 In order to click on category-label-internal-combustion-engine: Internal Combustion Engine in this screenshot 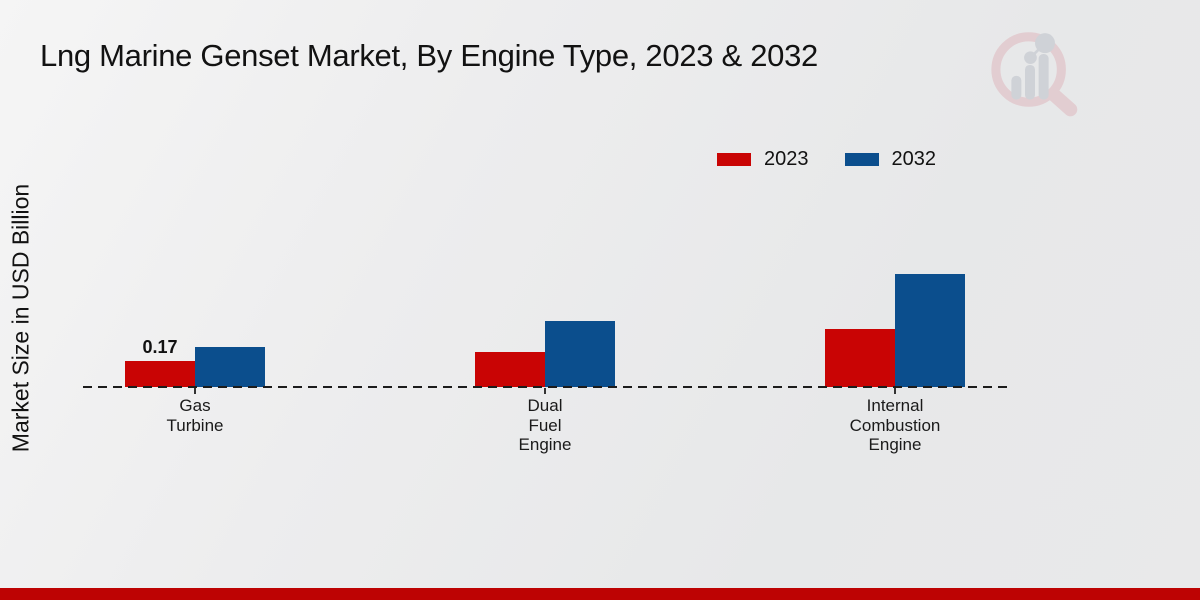, I will do `click(895, 425)`.